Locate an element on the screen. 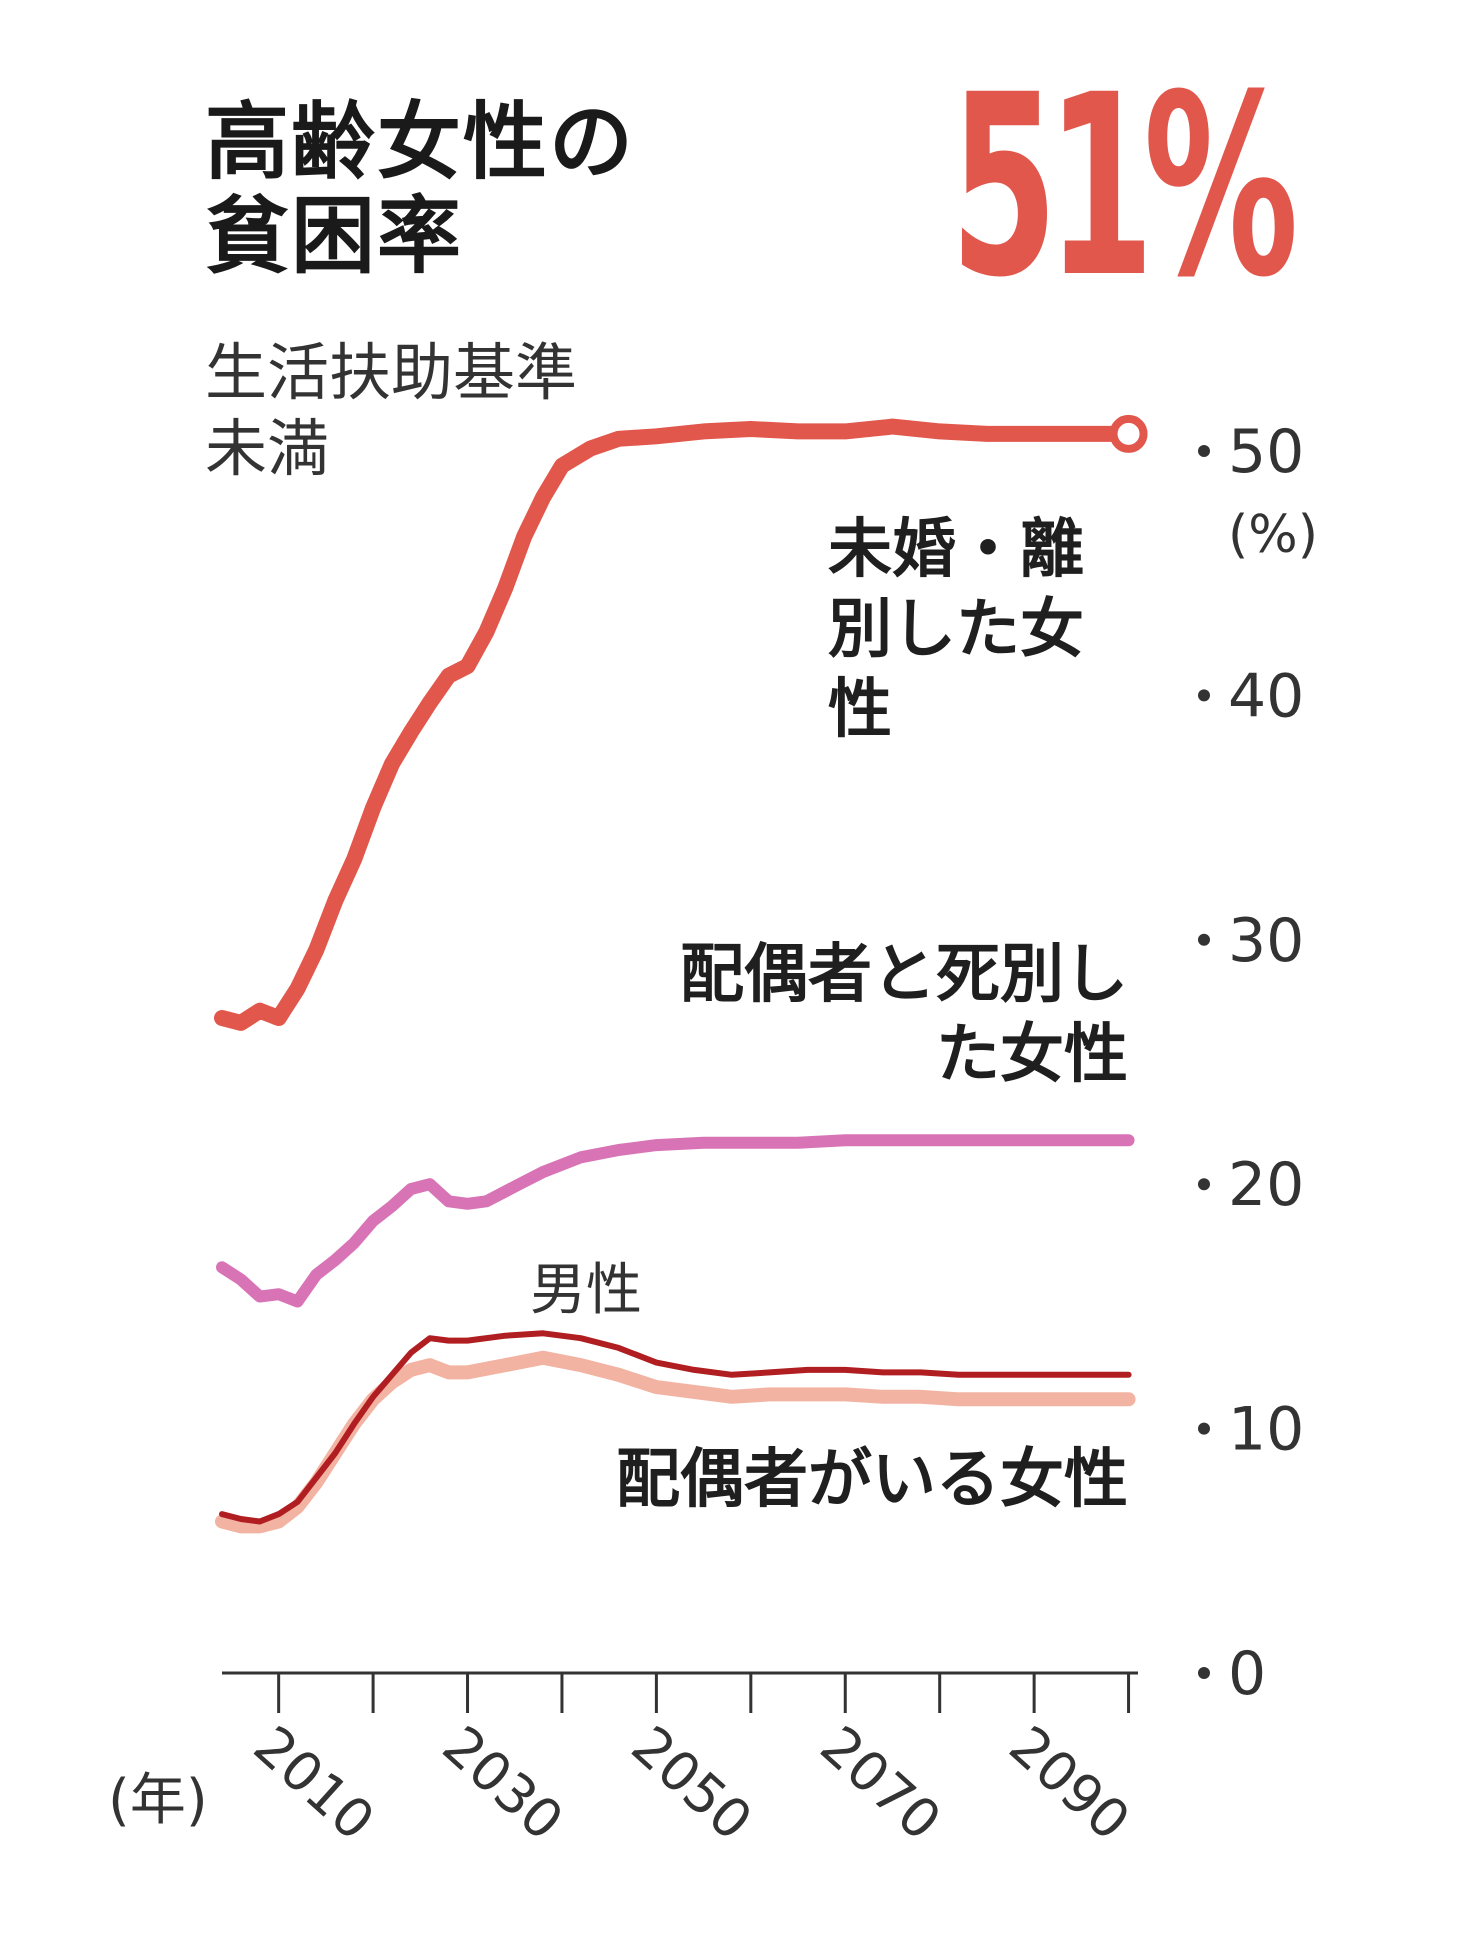  label-widowed-text: 配偶者と死別した女性 is located at coordinates (904, 1015).